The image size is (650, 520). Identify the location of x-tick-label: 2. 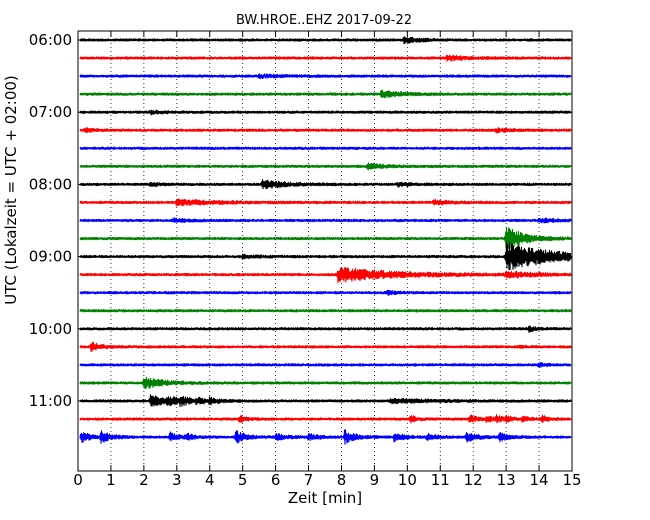
(144, 480).